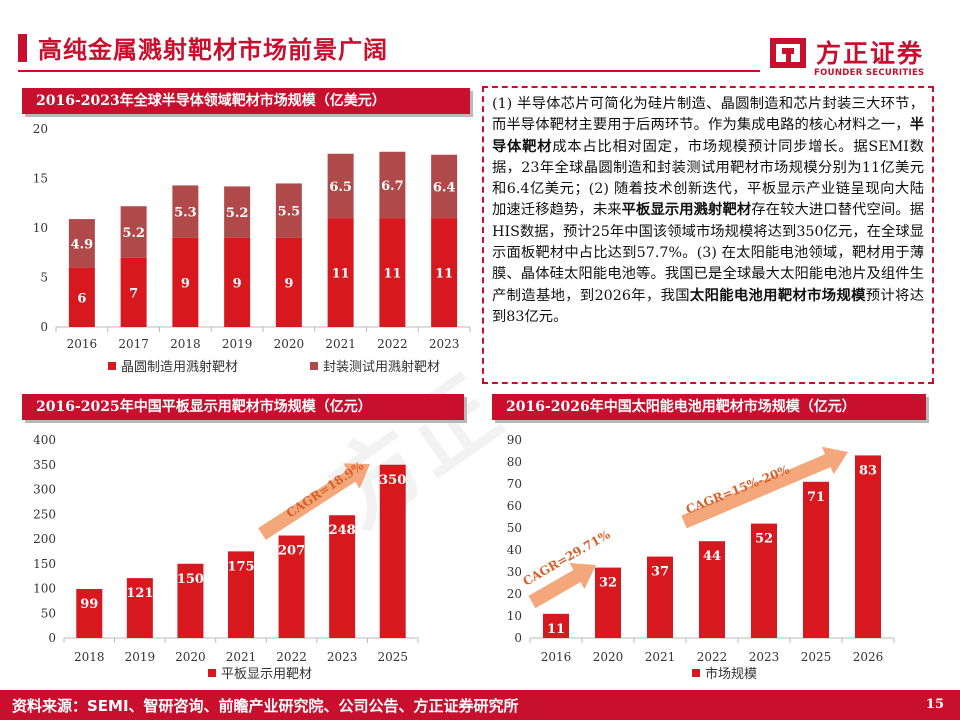 This screenshot has width=960, height=720. Describe the element at coordinates (444, 187) in the screenshot. I see `chart1-data-label: 6.4` at that location.